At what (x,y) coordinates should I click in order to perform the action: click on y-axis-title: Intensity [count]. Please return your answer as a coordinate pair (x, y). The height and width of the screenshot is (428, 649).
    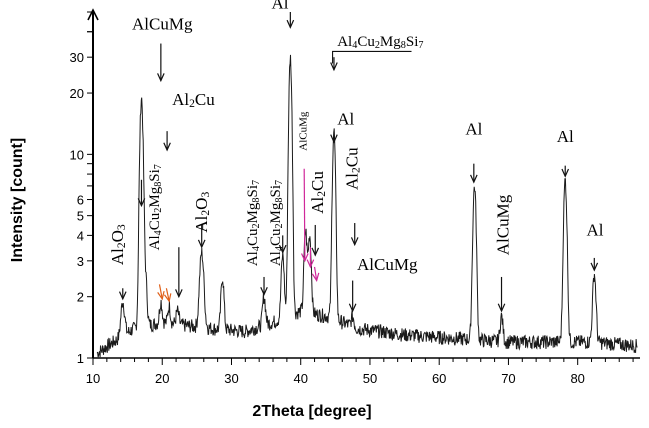
    Looking at the image, I should click on (17, 200).